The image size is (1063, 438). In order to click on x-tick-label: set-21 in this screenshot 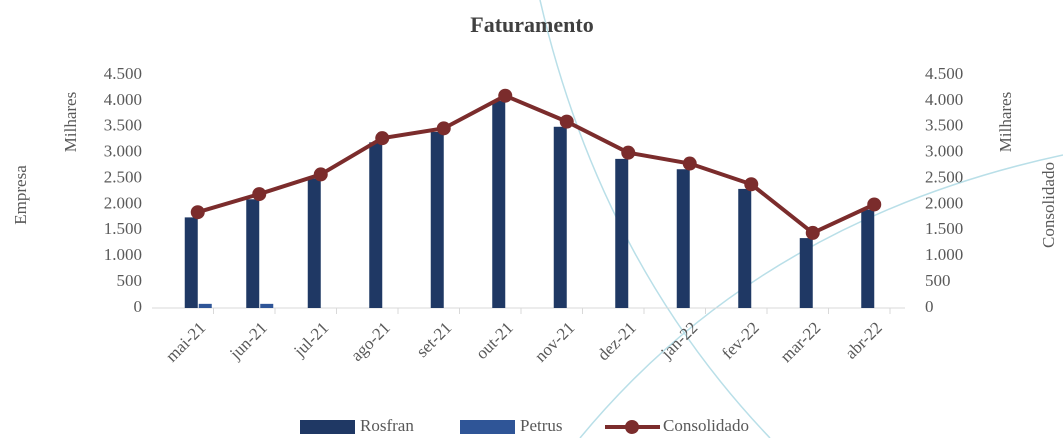, I will do `click(434, 339)`.